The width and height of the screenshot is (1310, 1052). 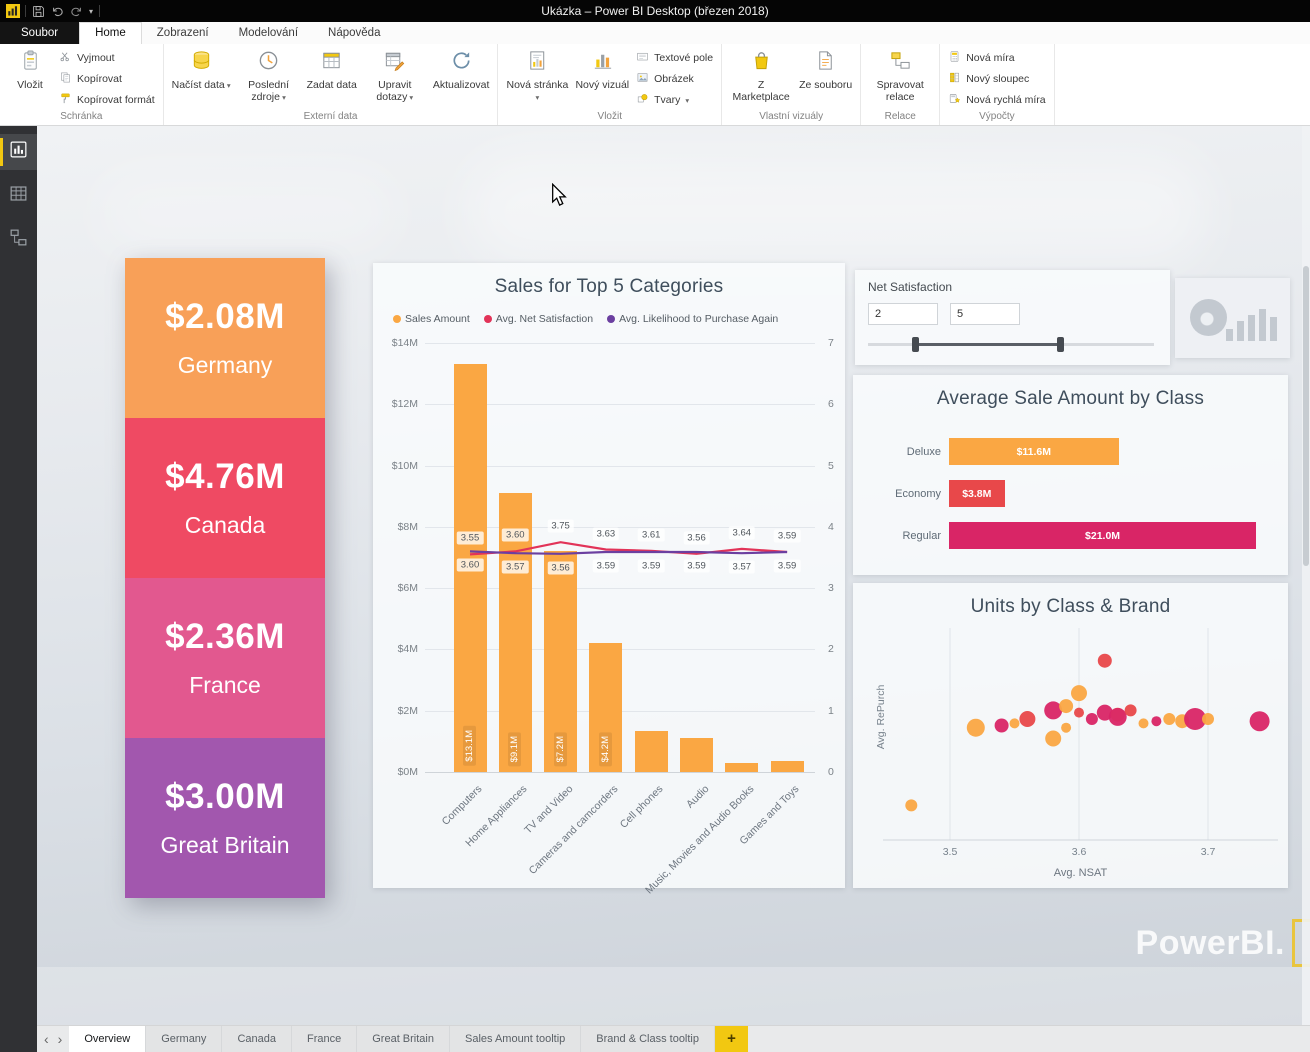 What do you see at coordinates (1103, 535) in the screenshot?
I see `bar-regular: $21.0M` at bounding box center [1103, 535].